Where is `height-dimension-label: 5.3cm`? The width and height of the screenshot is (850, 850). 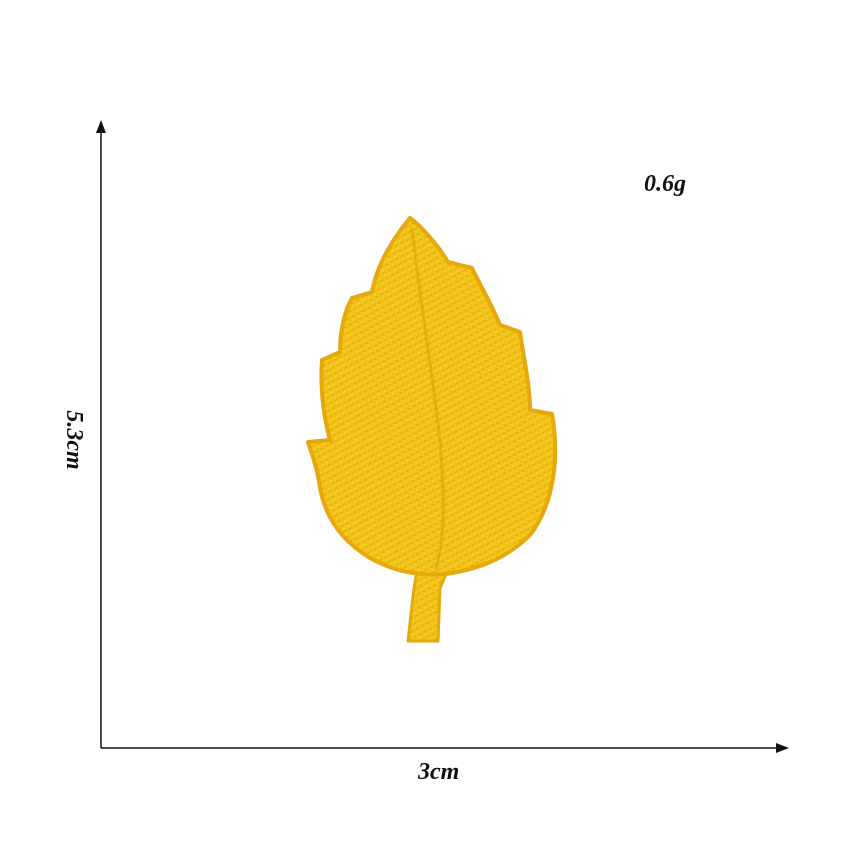
height-dimension-label: 5.3cm is located at coordinates (74, 440).